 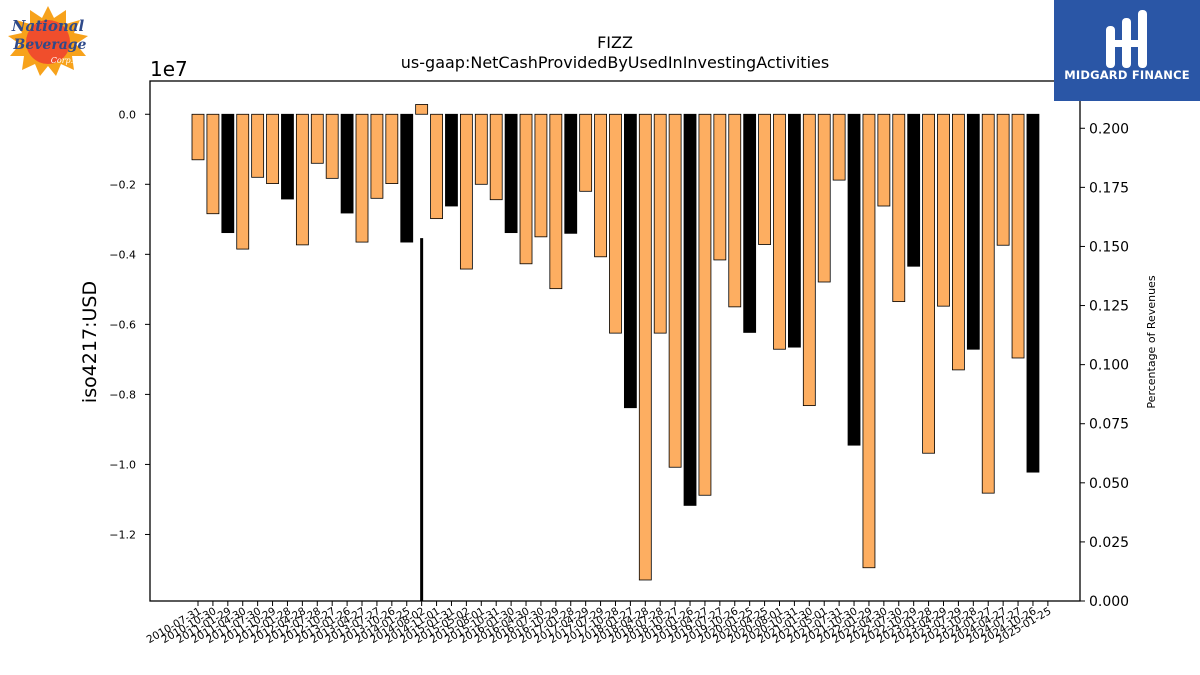 I want to click on y-tick-label-2: −0.4, so click(x=122, y=254).